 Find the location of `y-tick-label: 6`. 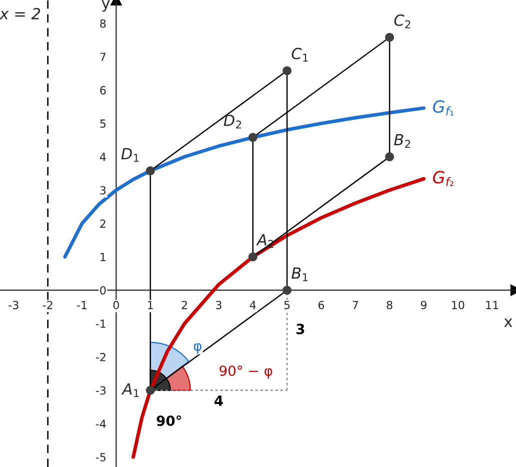

y-tick-label: 6 is located at coordinates (103, 90).